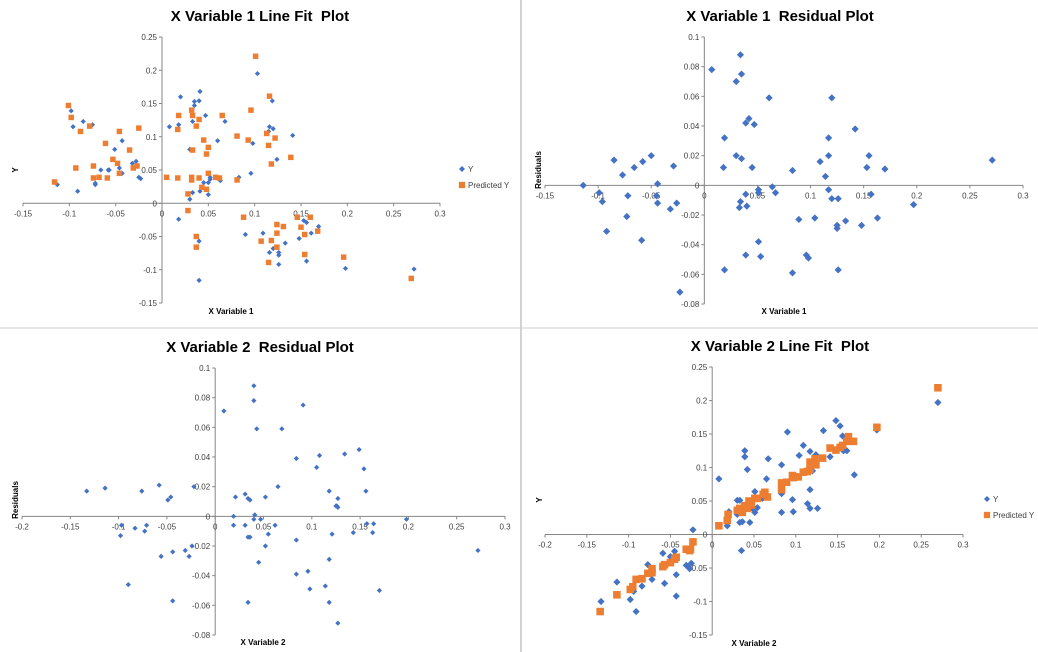 Image resolution: width=1038 pixels, height=652 pixels. What do you see at coordinates (440, 213) in the screenshot?
I see `x-tick-label: 0.3` at bounding box center [440, 213].